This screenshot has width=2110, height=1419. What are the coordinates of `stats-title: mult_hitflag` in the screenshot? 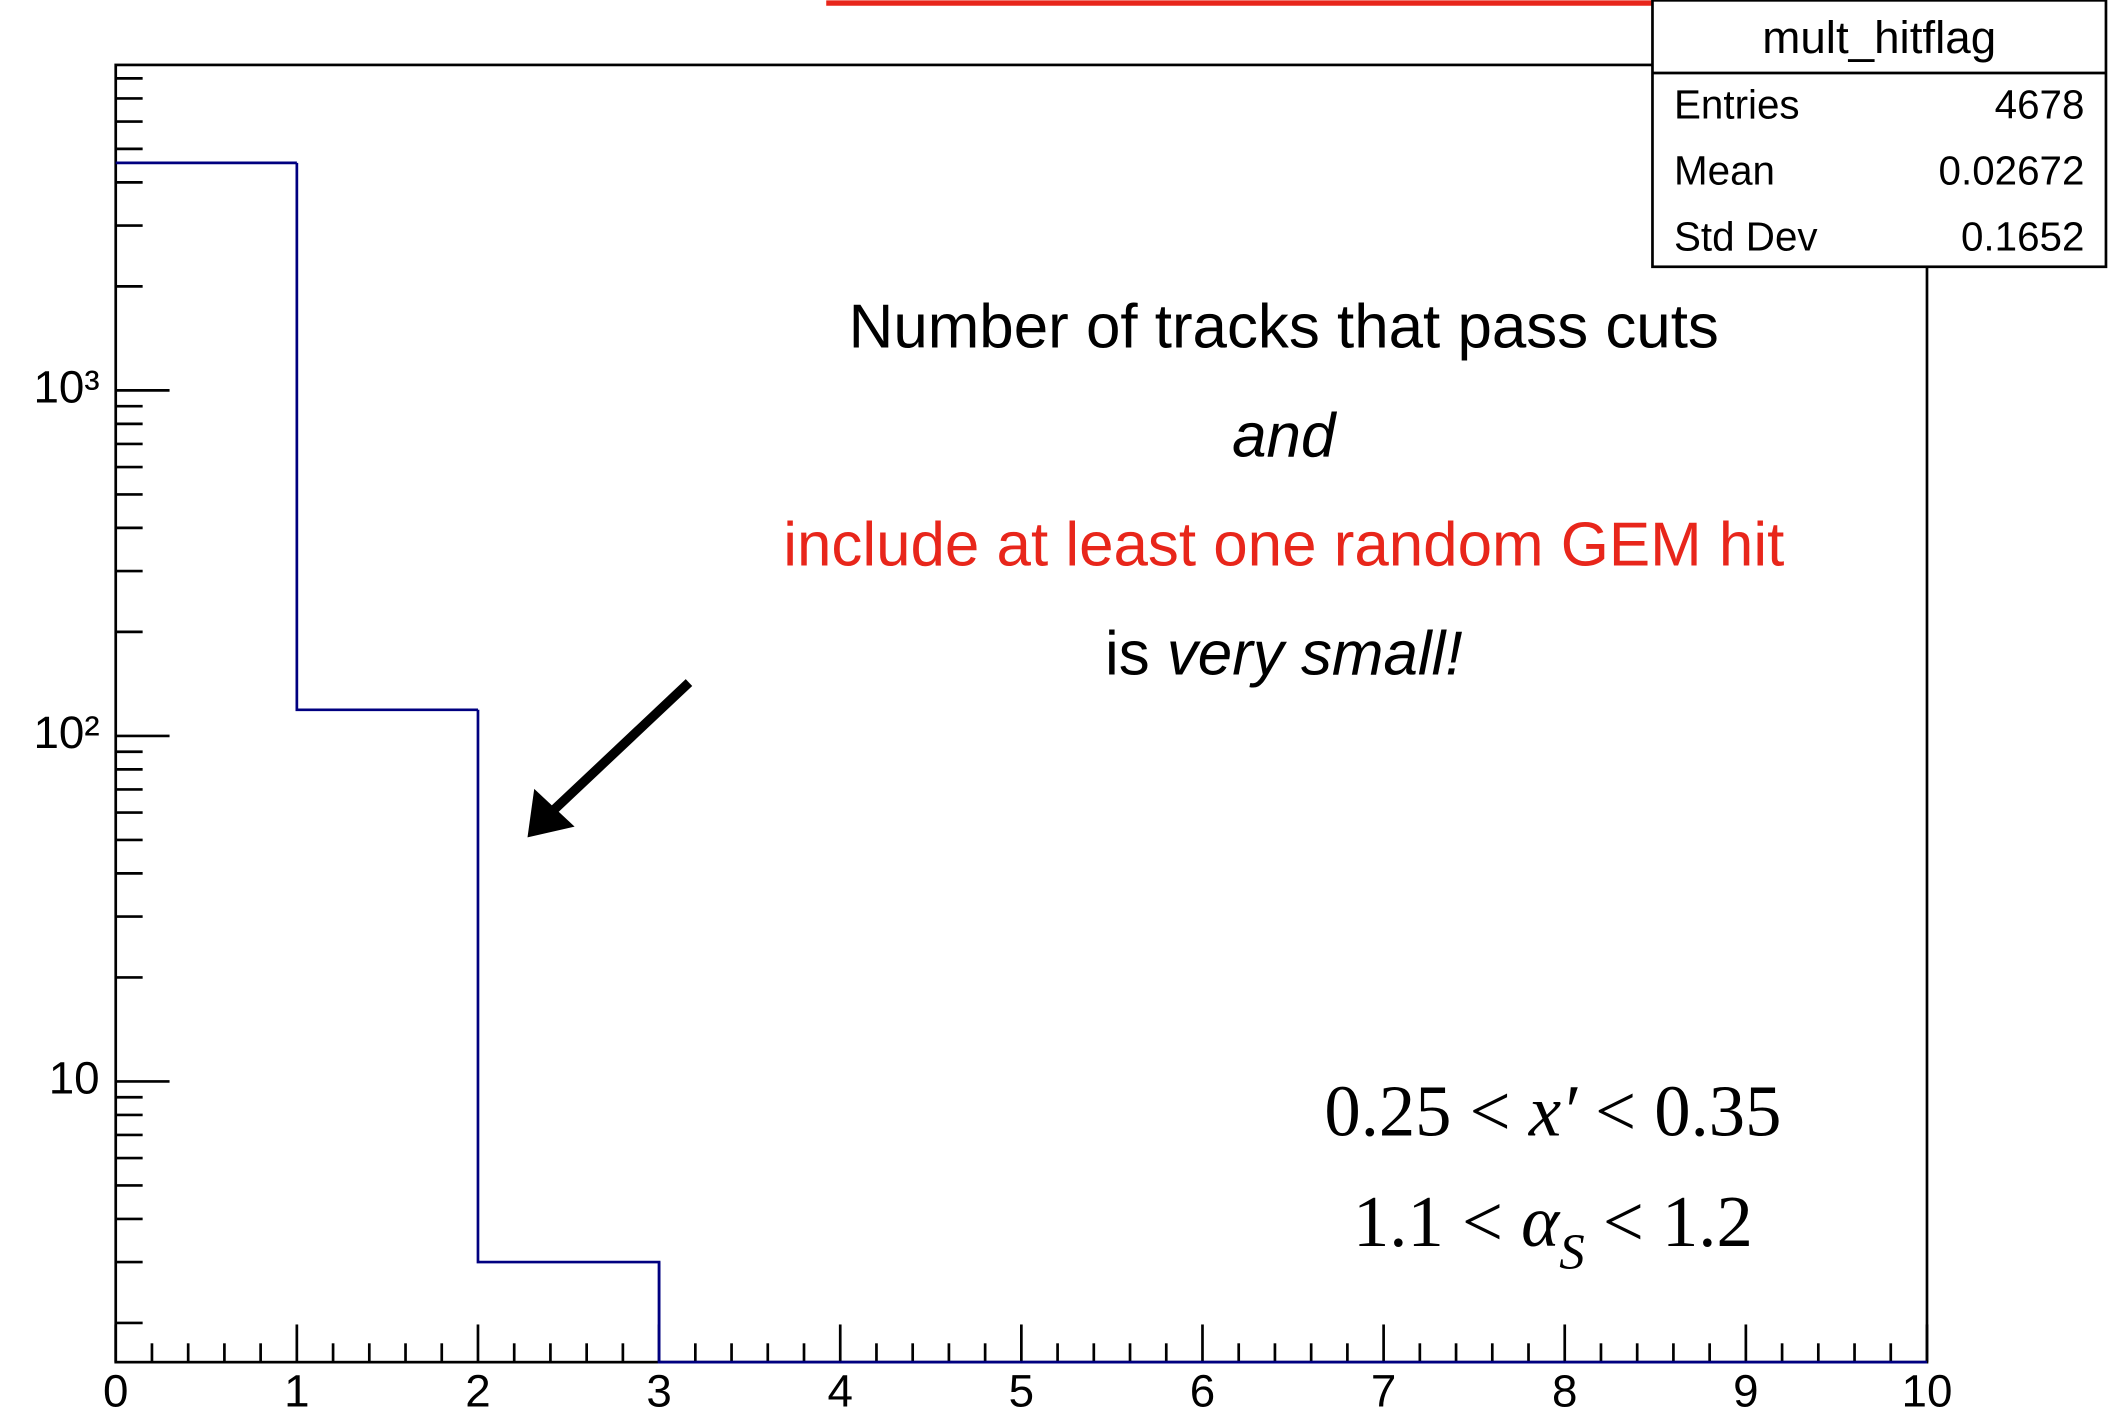 It's located at (1879, 37).